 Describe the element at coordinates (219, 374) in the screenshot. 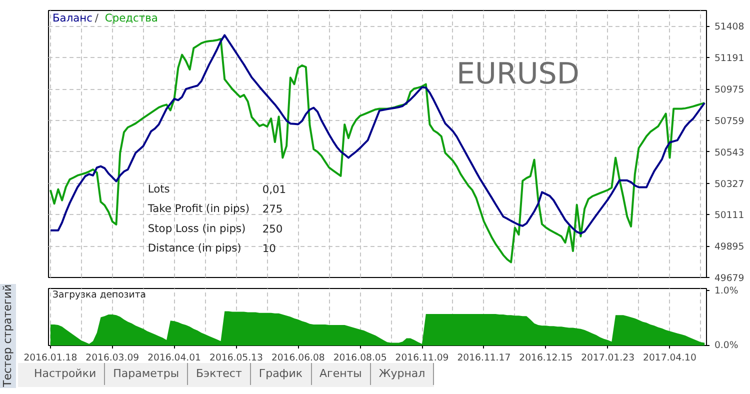

I see `text: Бэктест` at that location.